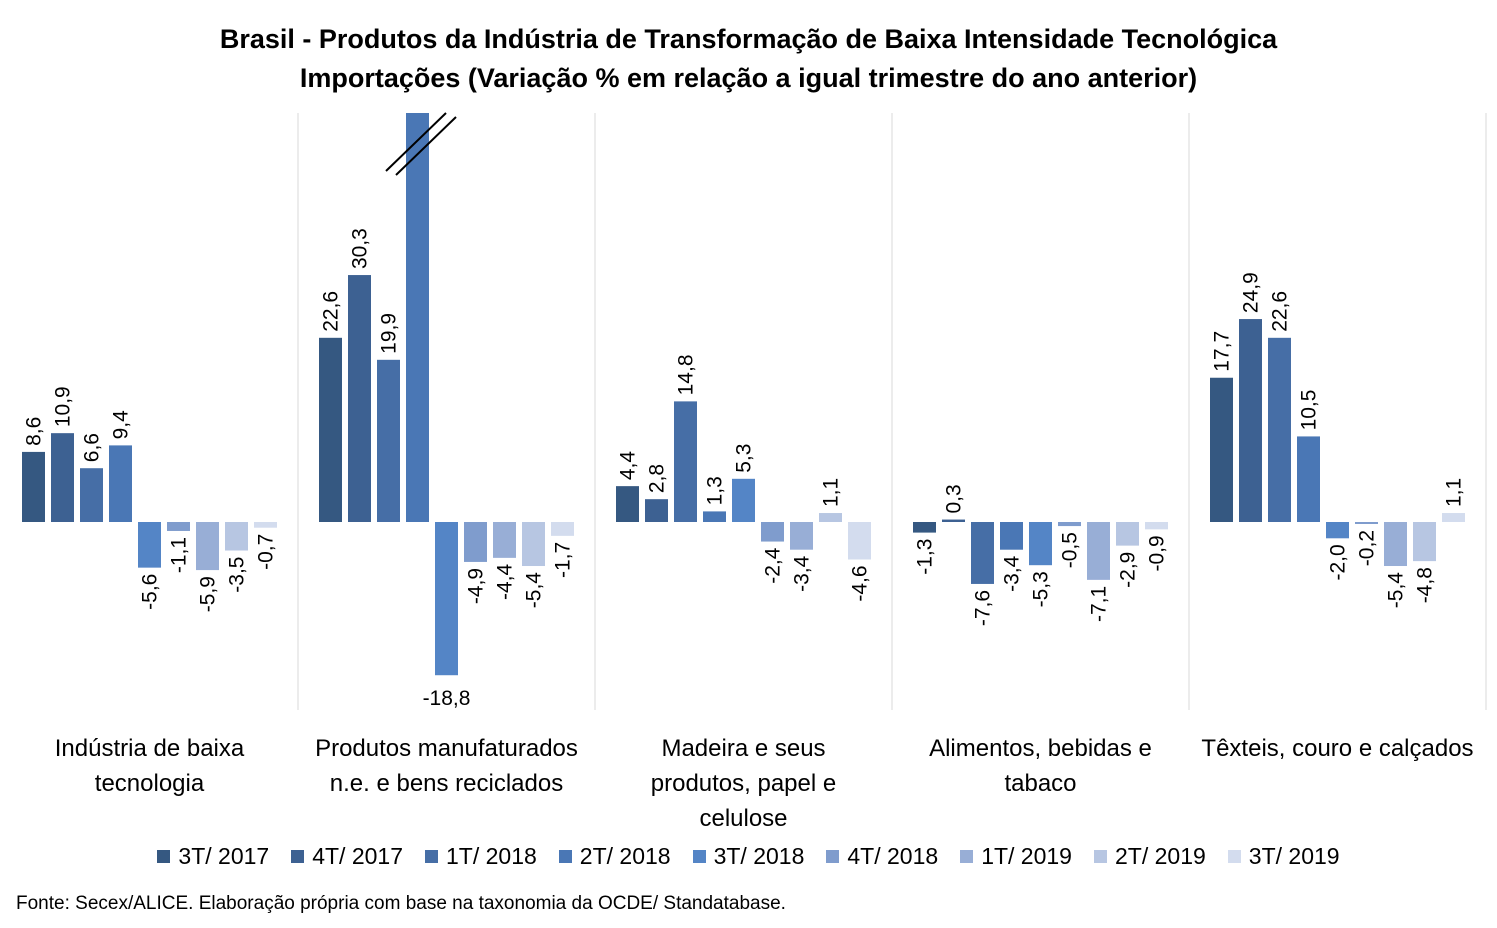 This screenshot has width=1497, height=928. I want to click on data-label: 30,3, so click(360, 248).